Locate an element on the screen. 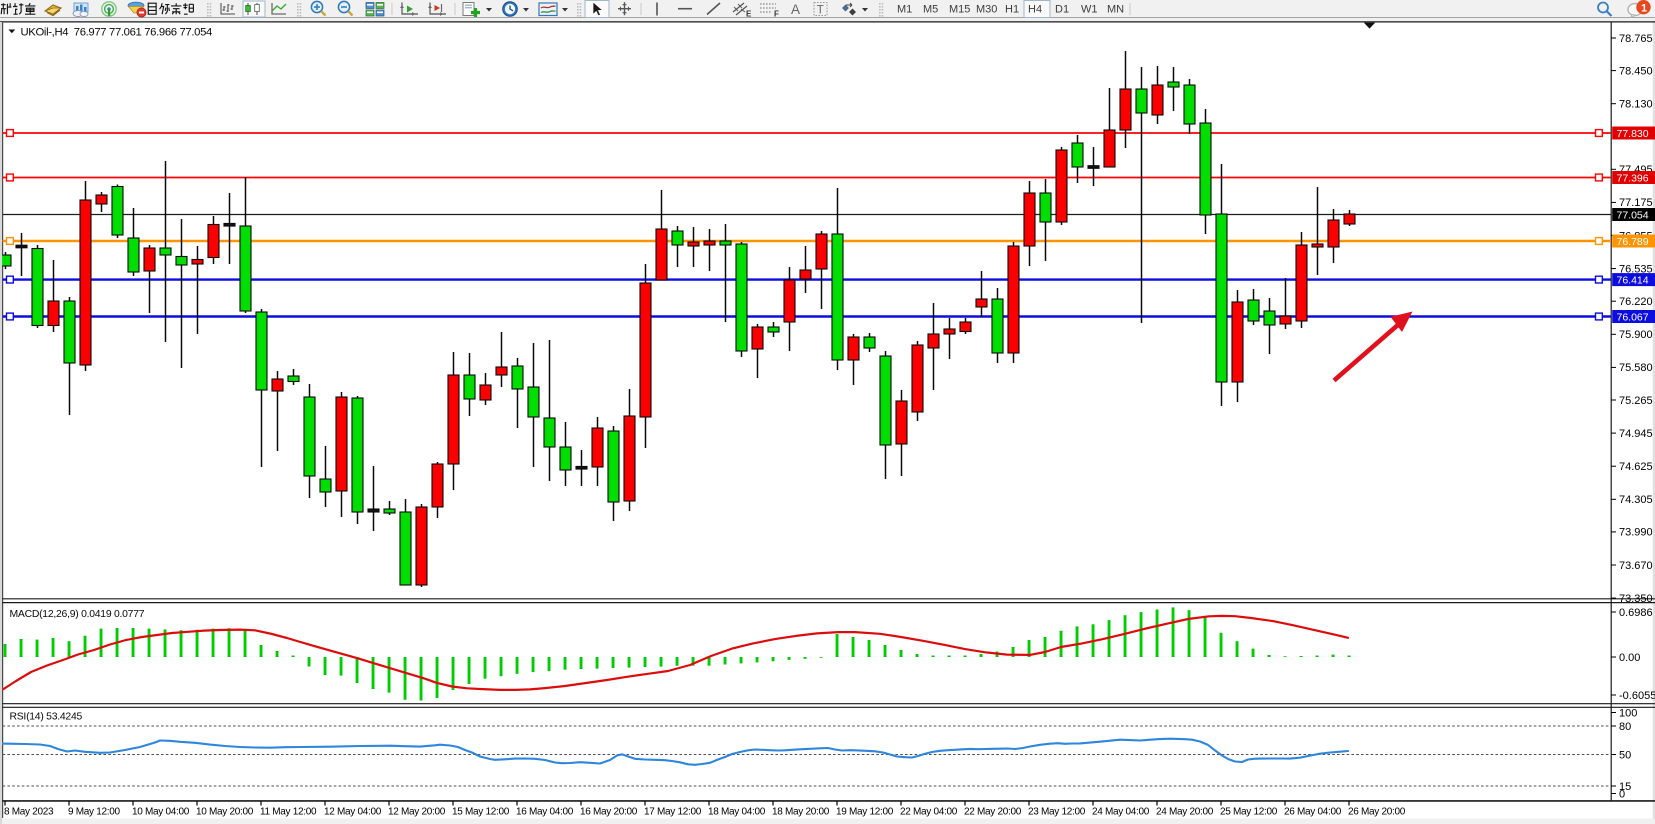 The image size is (1655, 824). svg-text: T is located at coordinates (820, 11).